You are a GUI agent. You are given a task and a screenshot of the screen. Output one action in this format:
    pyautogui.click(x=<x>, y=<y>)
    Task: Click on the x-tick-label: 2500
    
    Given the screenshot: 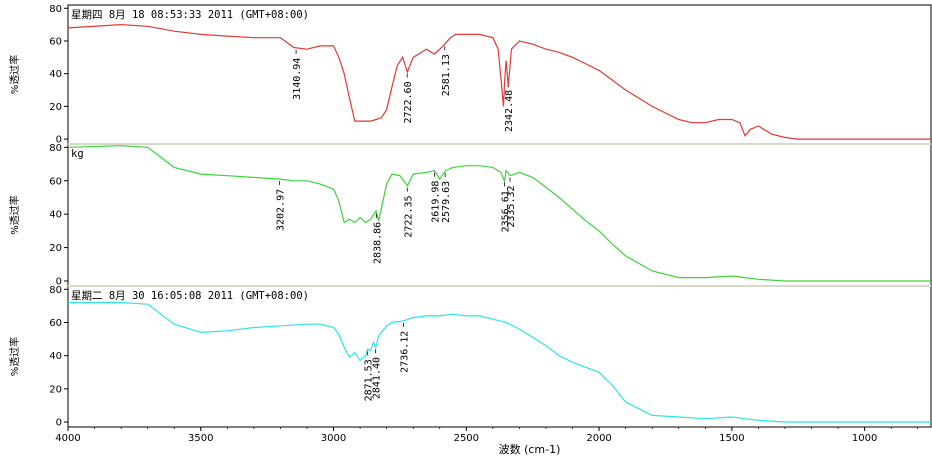 What is the action you would take?
    pyautogui.click(x=466, y=438)
    